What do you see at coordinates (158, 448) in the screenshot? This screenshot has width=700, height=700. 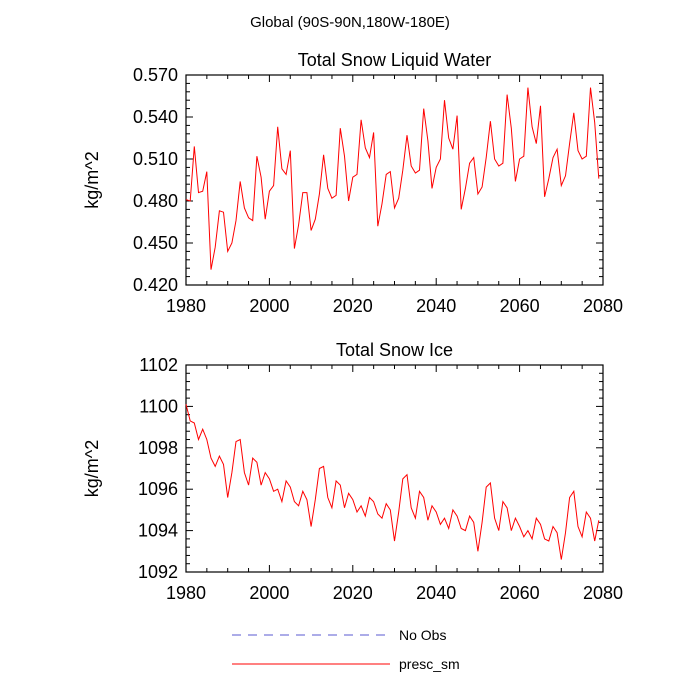 I see `y-tick-label: 1098` at bounding box center [158, 448].